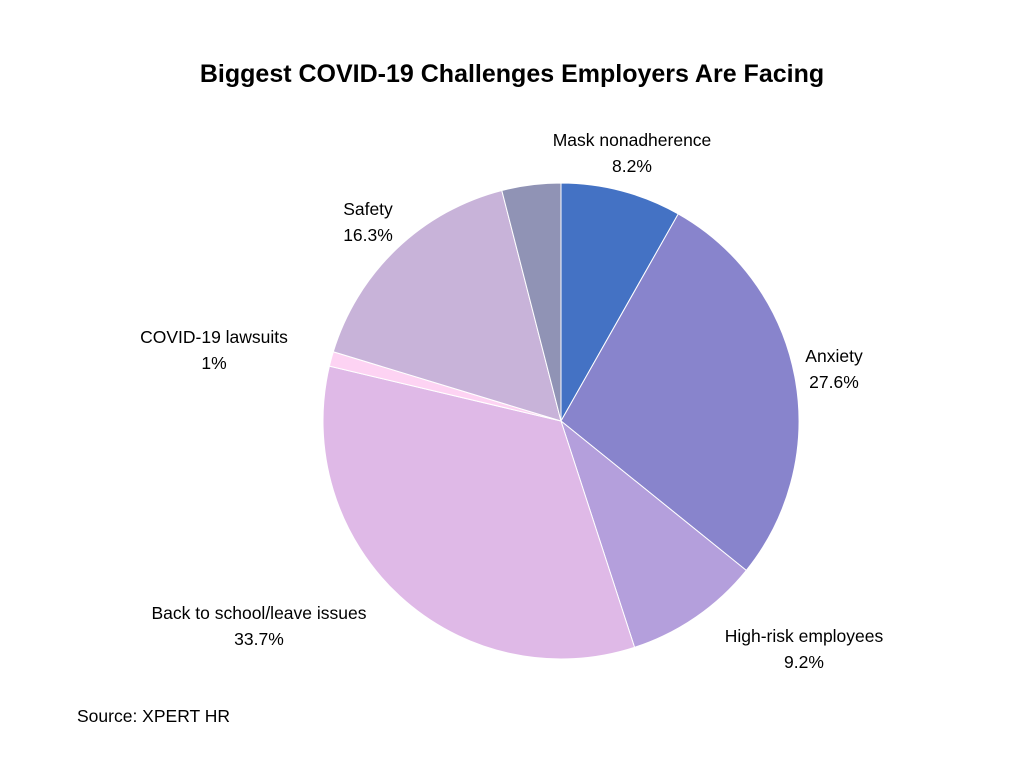 Image resolution: width=1024 pixels, height=768 pixels. I want to click on pie-slice-unlabeled, so click(531, 302).